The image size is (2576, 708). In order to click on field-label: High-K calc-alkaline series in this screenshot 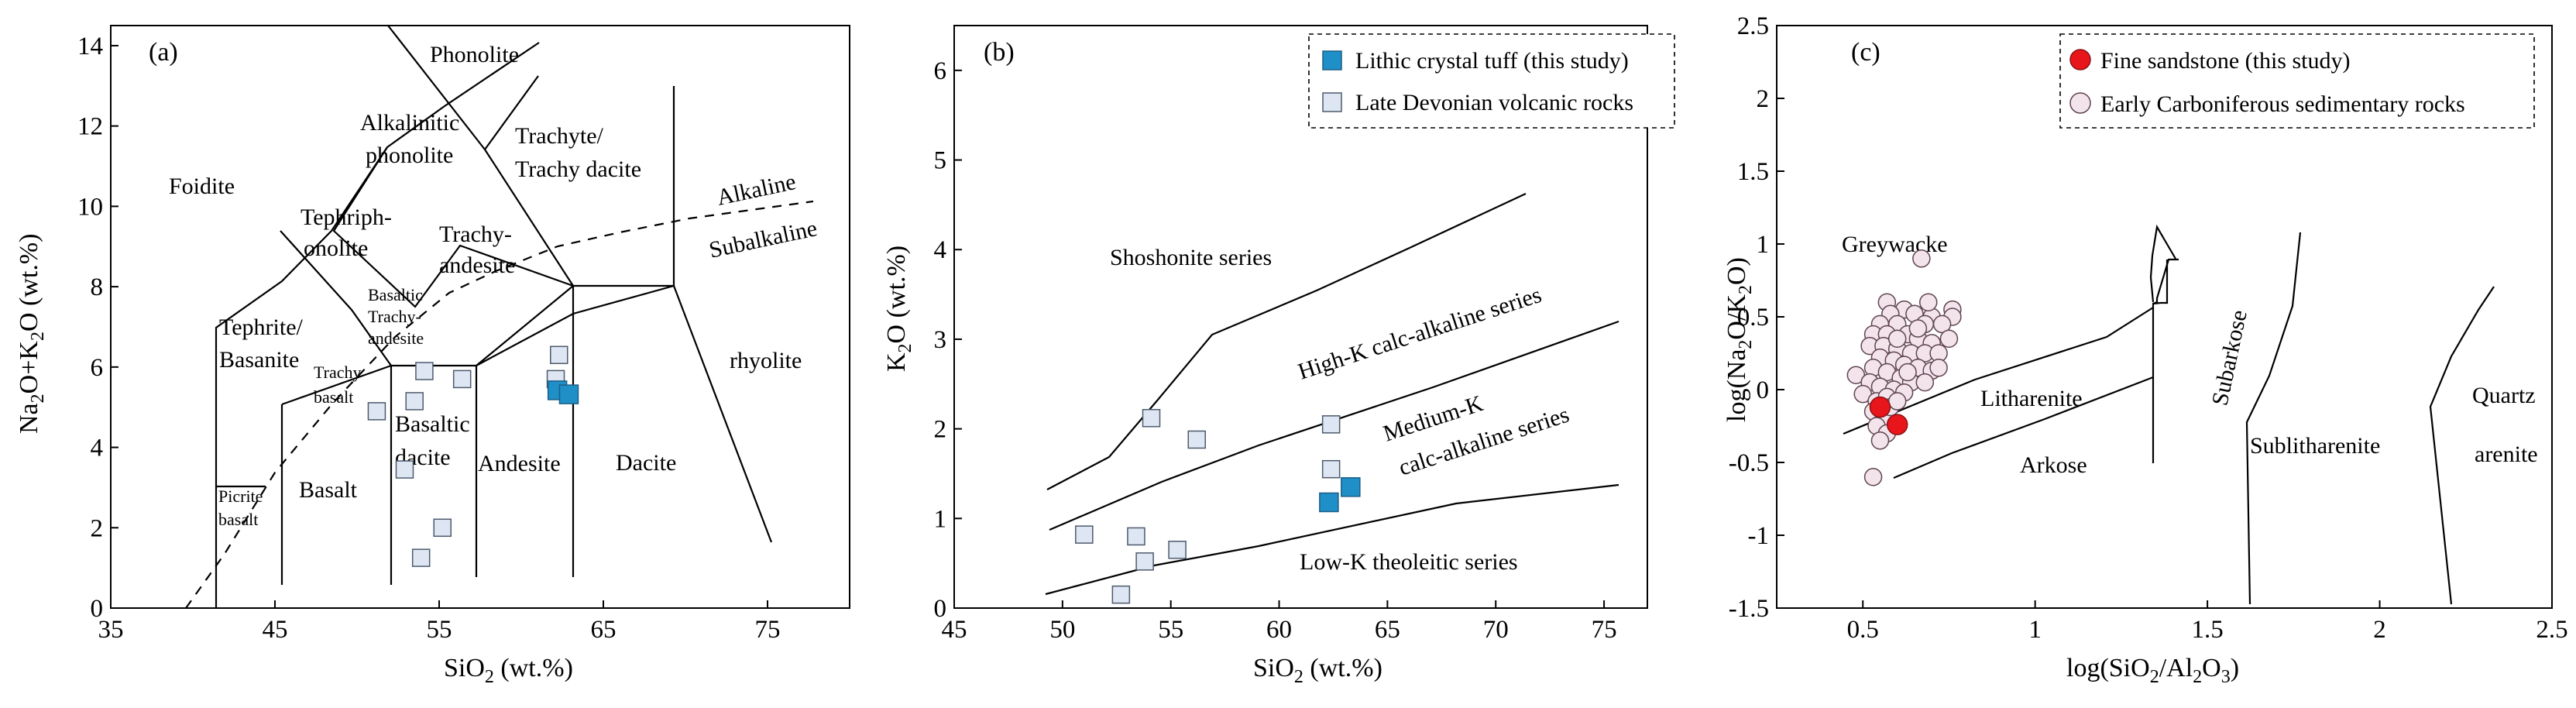, I will do `click(1419, 333)`.